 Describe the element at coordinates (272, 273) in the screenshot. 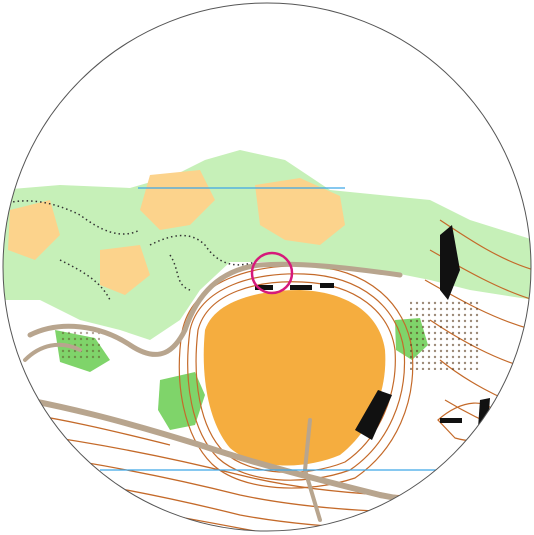

I see `control-marker` at that location.